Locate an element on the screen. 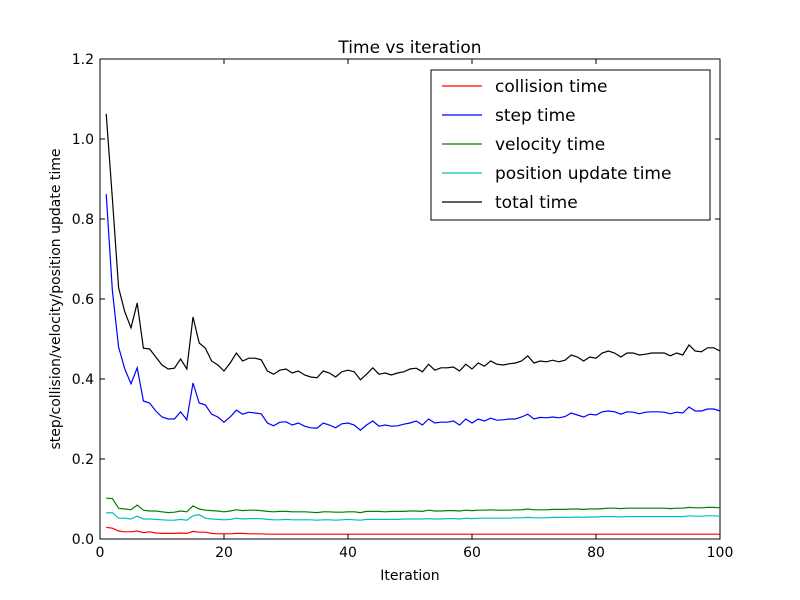  x-tick-label: 0 is located at coordinates (100, 553).